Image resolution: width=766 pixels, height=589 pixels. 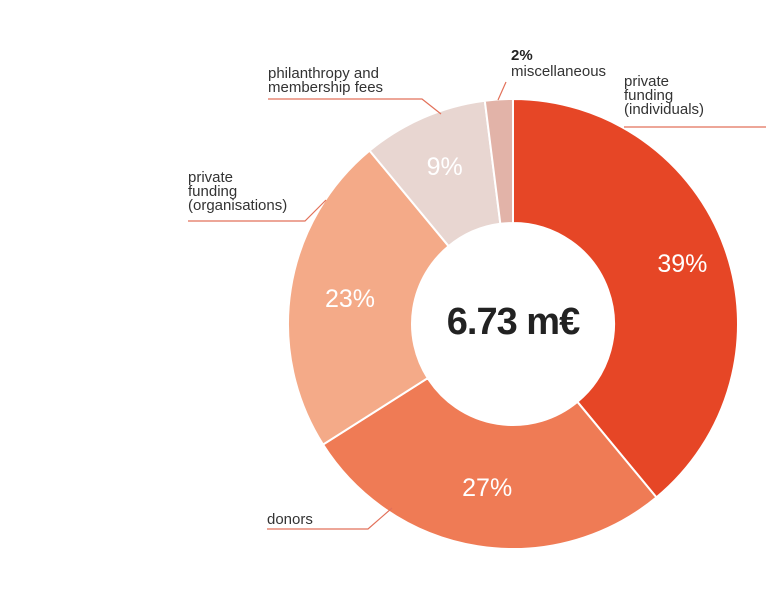 I want to click on slice-percent-label: 9%, so click(x=445, y=167).